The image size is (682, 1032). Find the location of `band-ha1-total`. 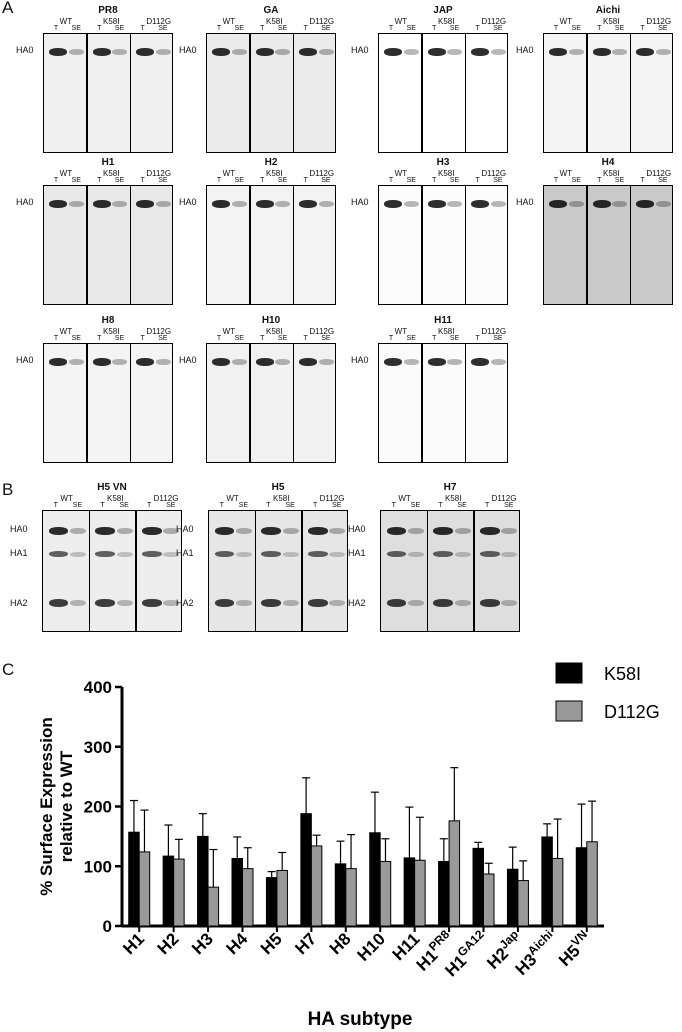

band-ha1-total is located at coordinates (105, 554).